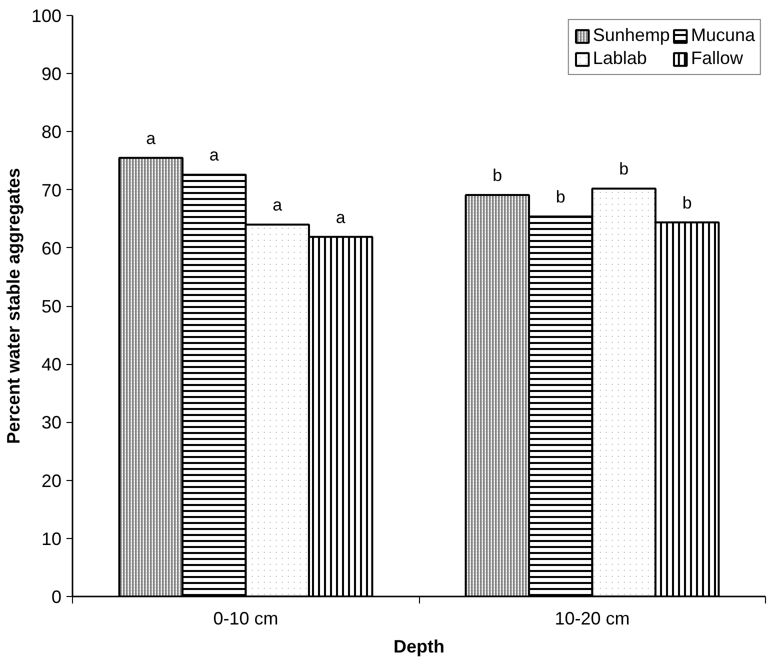  What do you see at coordinates (51, 364) in the screenshot?
I see `y-tick-label: 40` at bounding box center [51, 364].